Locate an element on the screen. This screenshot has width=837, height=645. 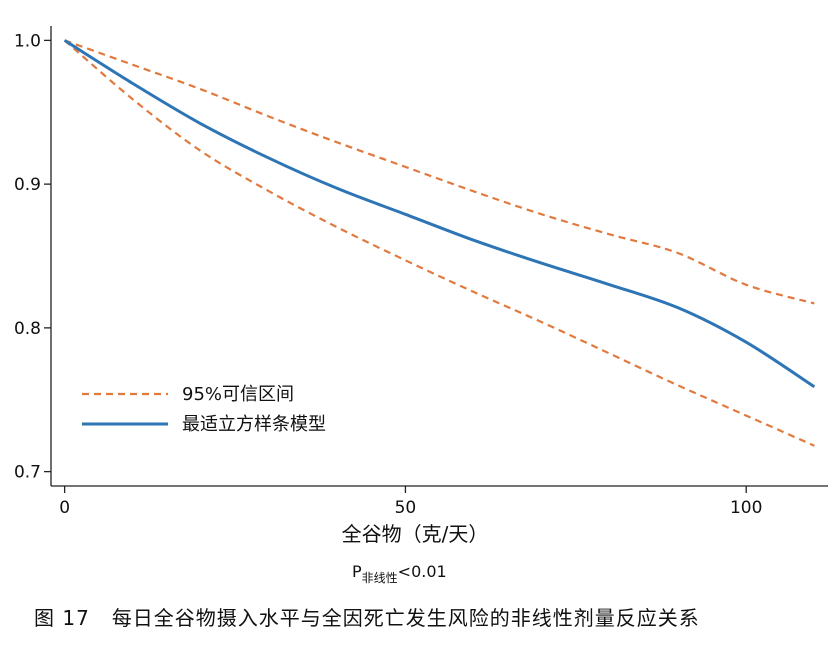
y-tick-label: 0.9 is located at coordinates (27, 185).